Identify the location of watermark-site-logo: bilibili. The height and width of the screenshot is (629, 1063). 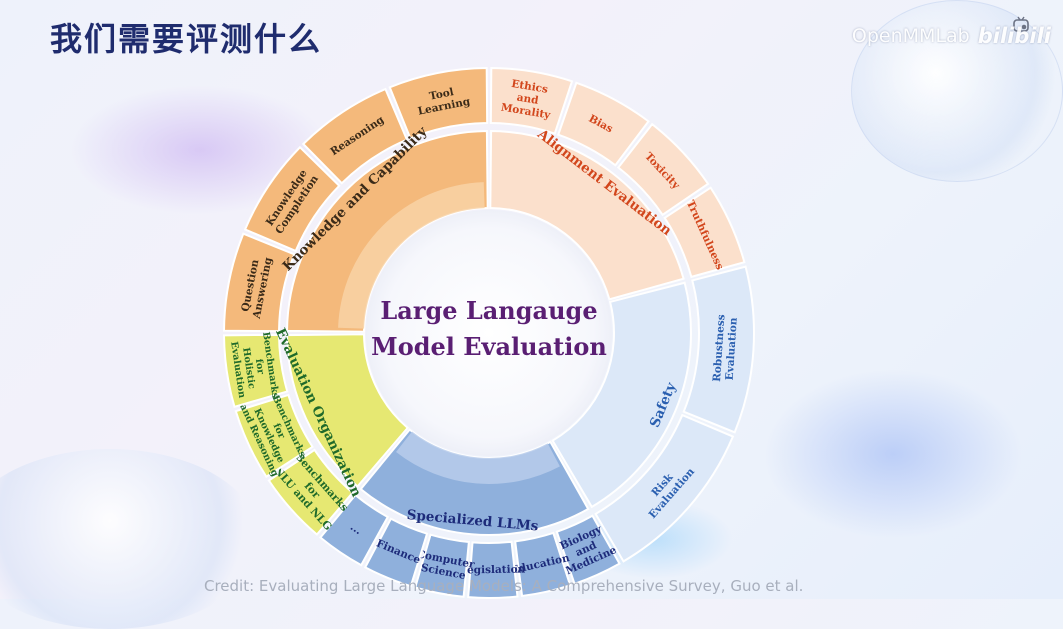
(1014, 36).